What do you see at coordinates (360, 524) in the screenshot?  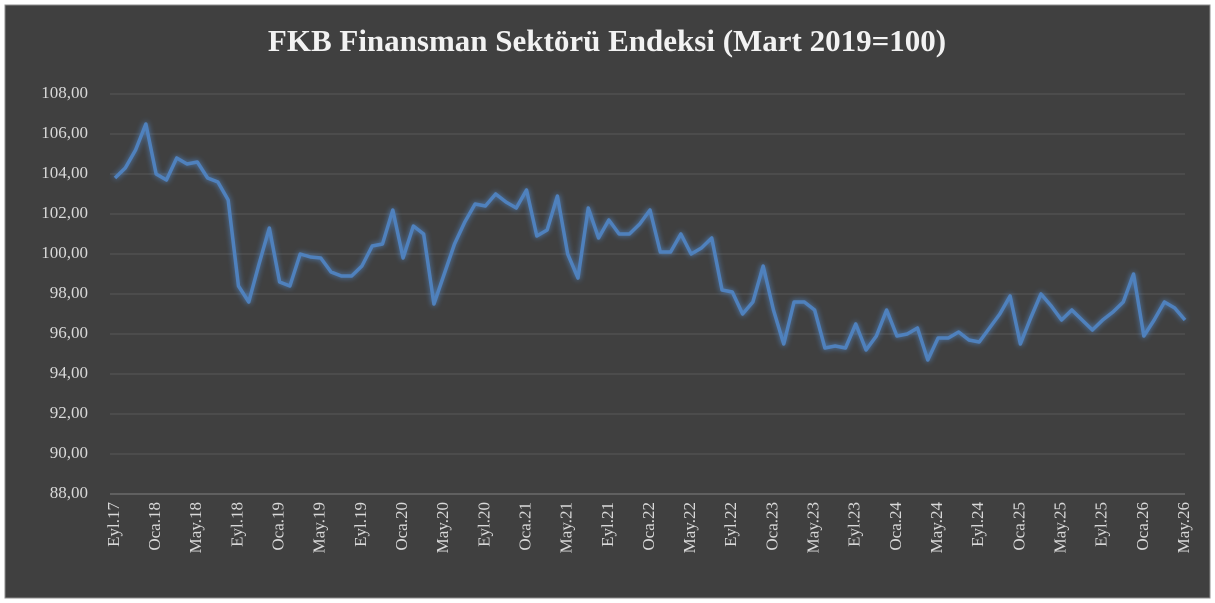 I see `x-tick-label: Eyl.19` at bounding box center [360, 524].